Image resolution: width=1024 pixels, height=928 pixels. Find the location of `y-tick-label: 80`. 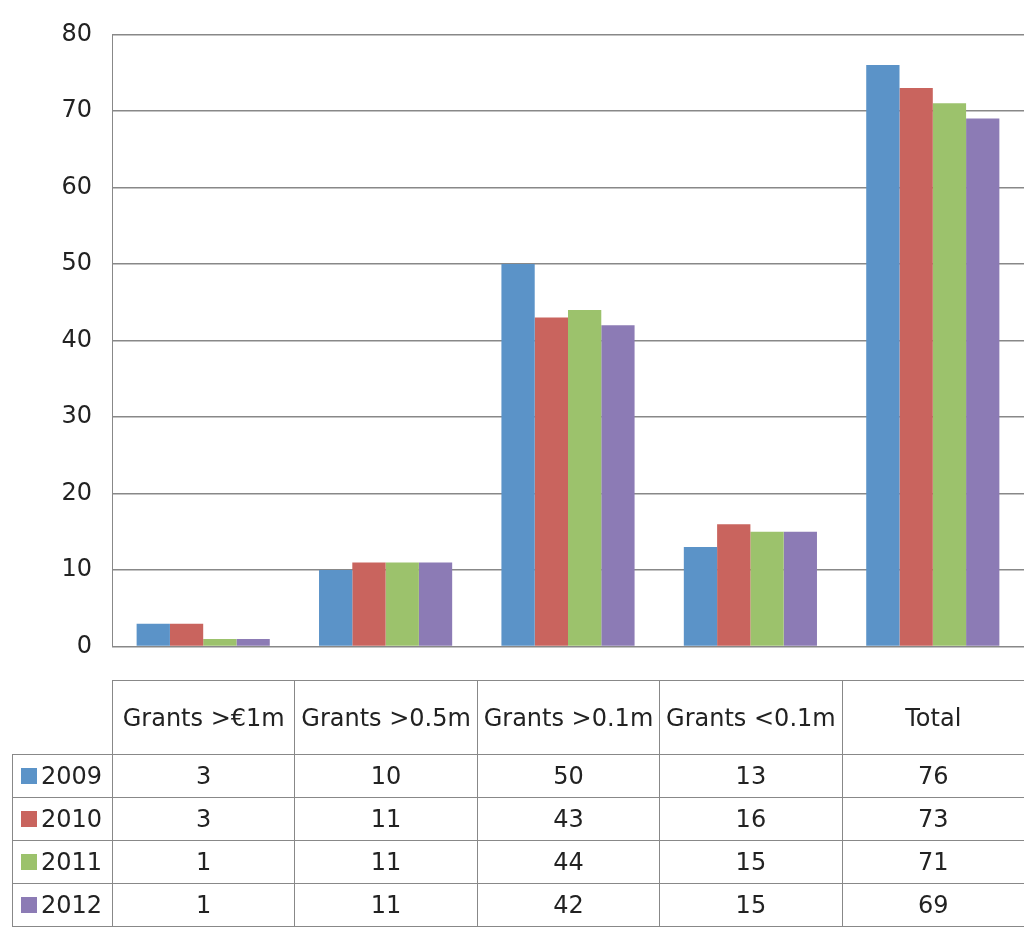

y-tick-label: 80 is located at coordinates (76, 32).